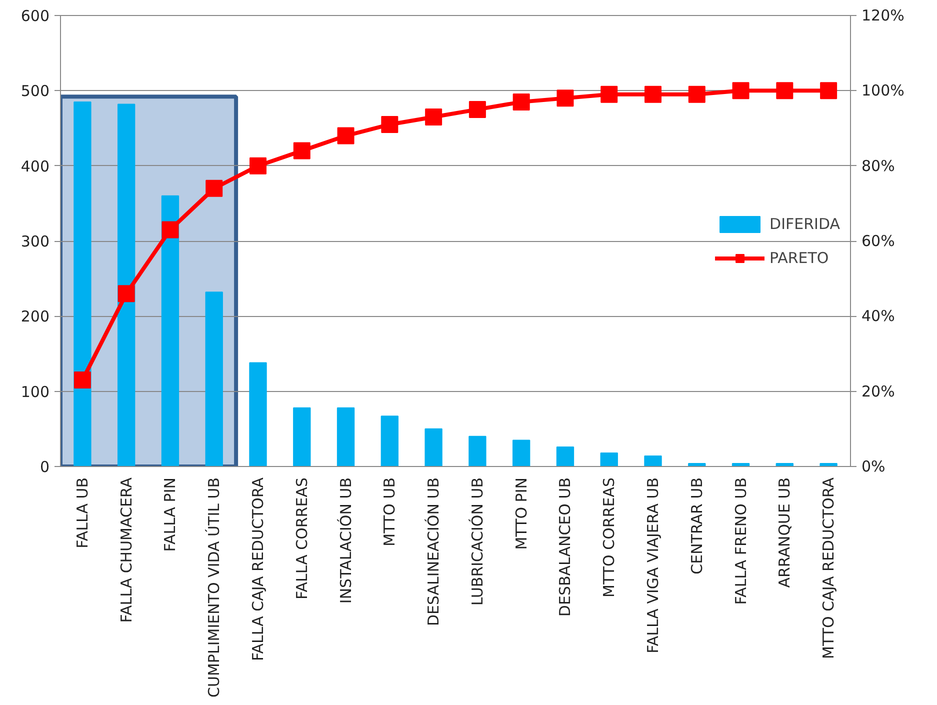 The width and height of the screenshot is (937, 705). I want to click on x-tick-label: FALLA UB, so click(82, 512).